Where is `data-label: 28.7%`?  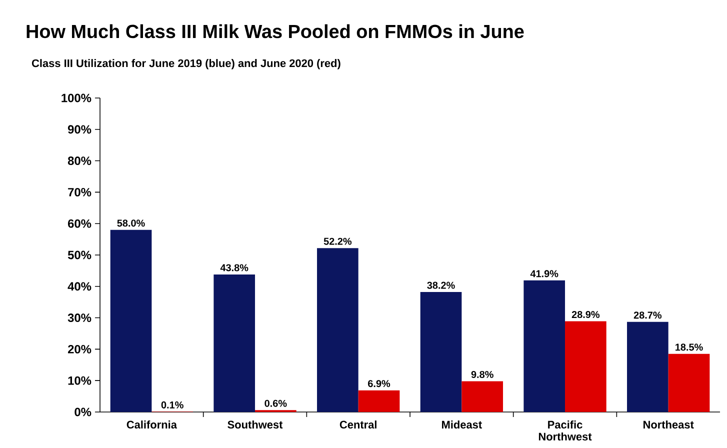 data-label: 28.7% is located at coordinates (648, 315).